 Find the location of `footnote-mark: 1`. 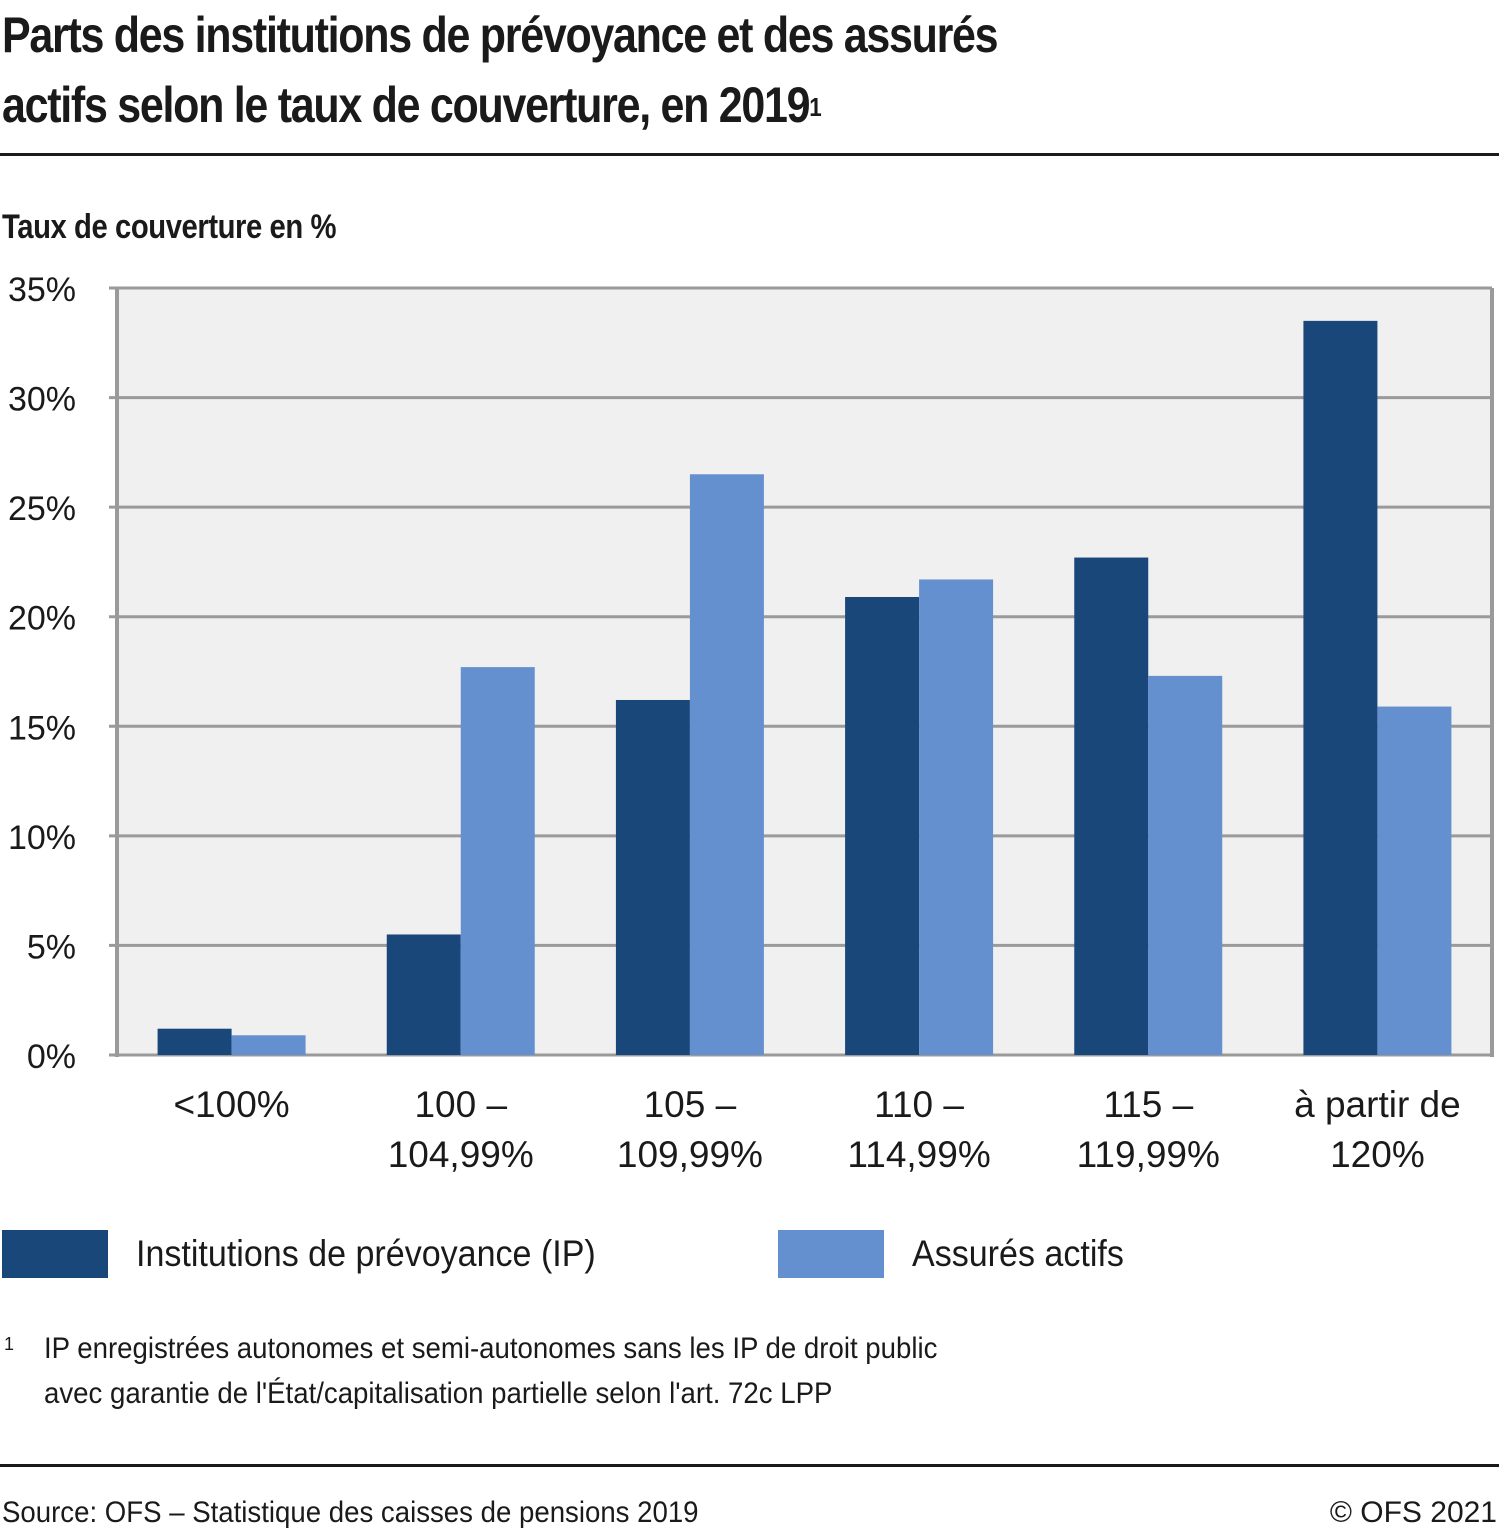

footnote-mark: 1 is located at coordinates (9, 1344).